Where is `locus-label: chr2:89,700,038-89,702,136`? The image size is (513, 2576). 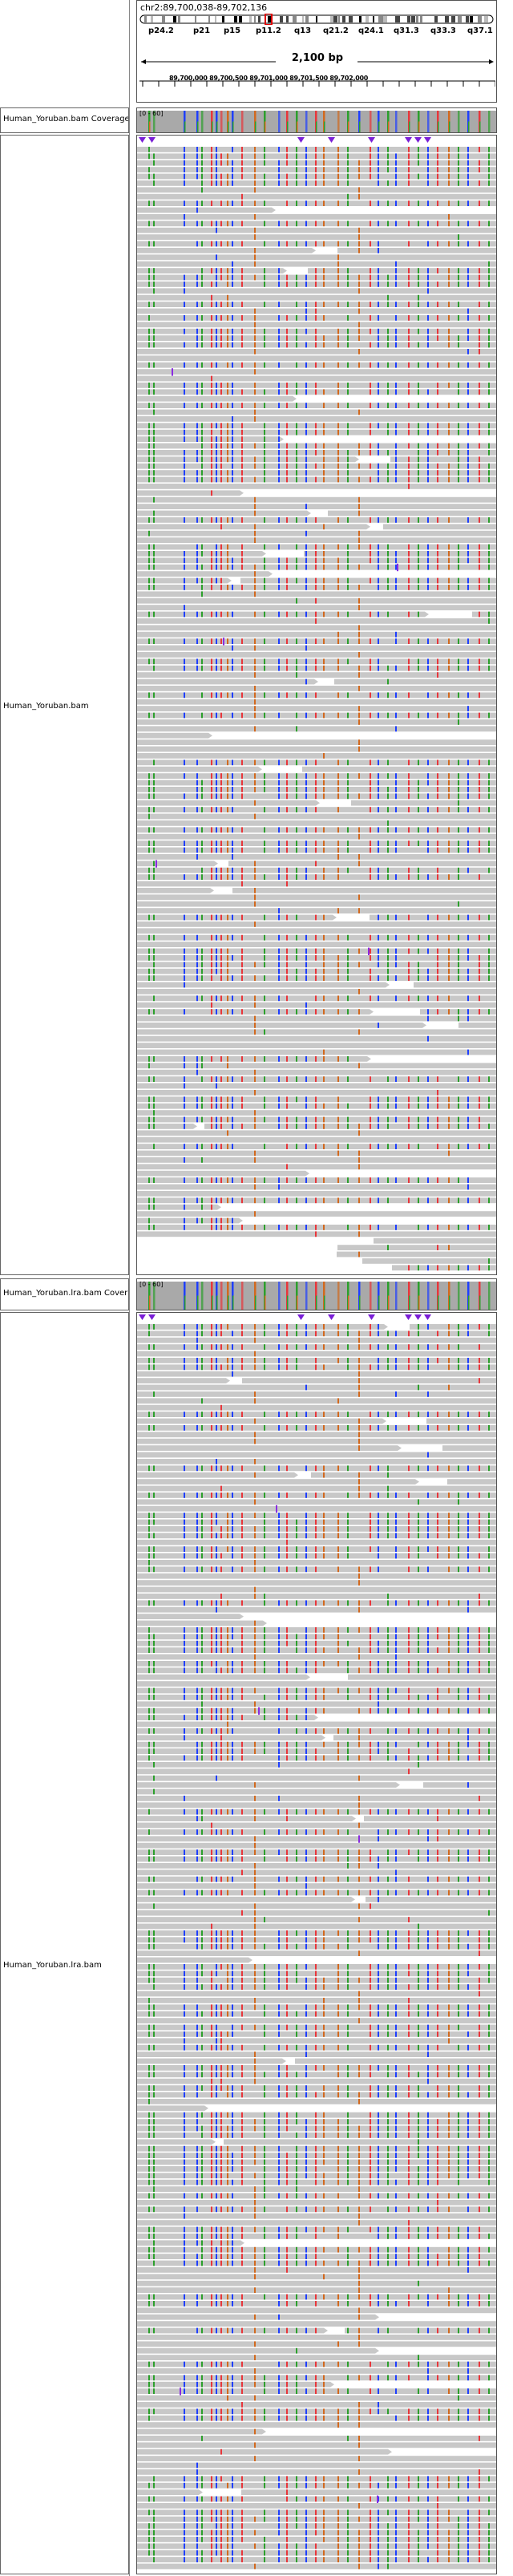
locus-label: chr2:89,700,038-89,702,136 is located at coordinates (204, 8).